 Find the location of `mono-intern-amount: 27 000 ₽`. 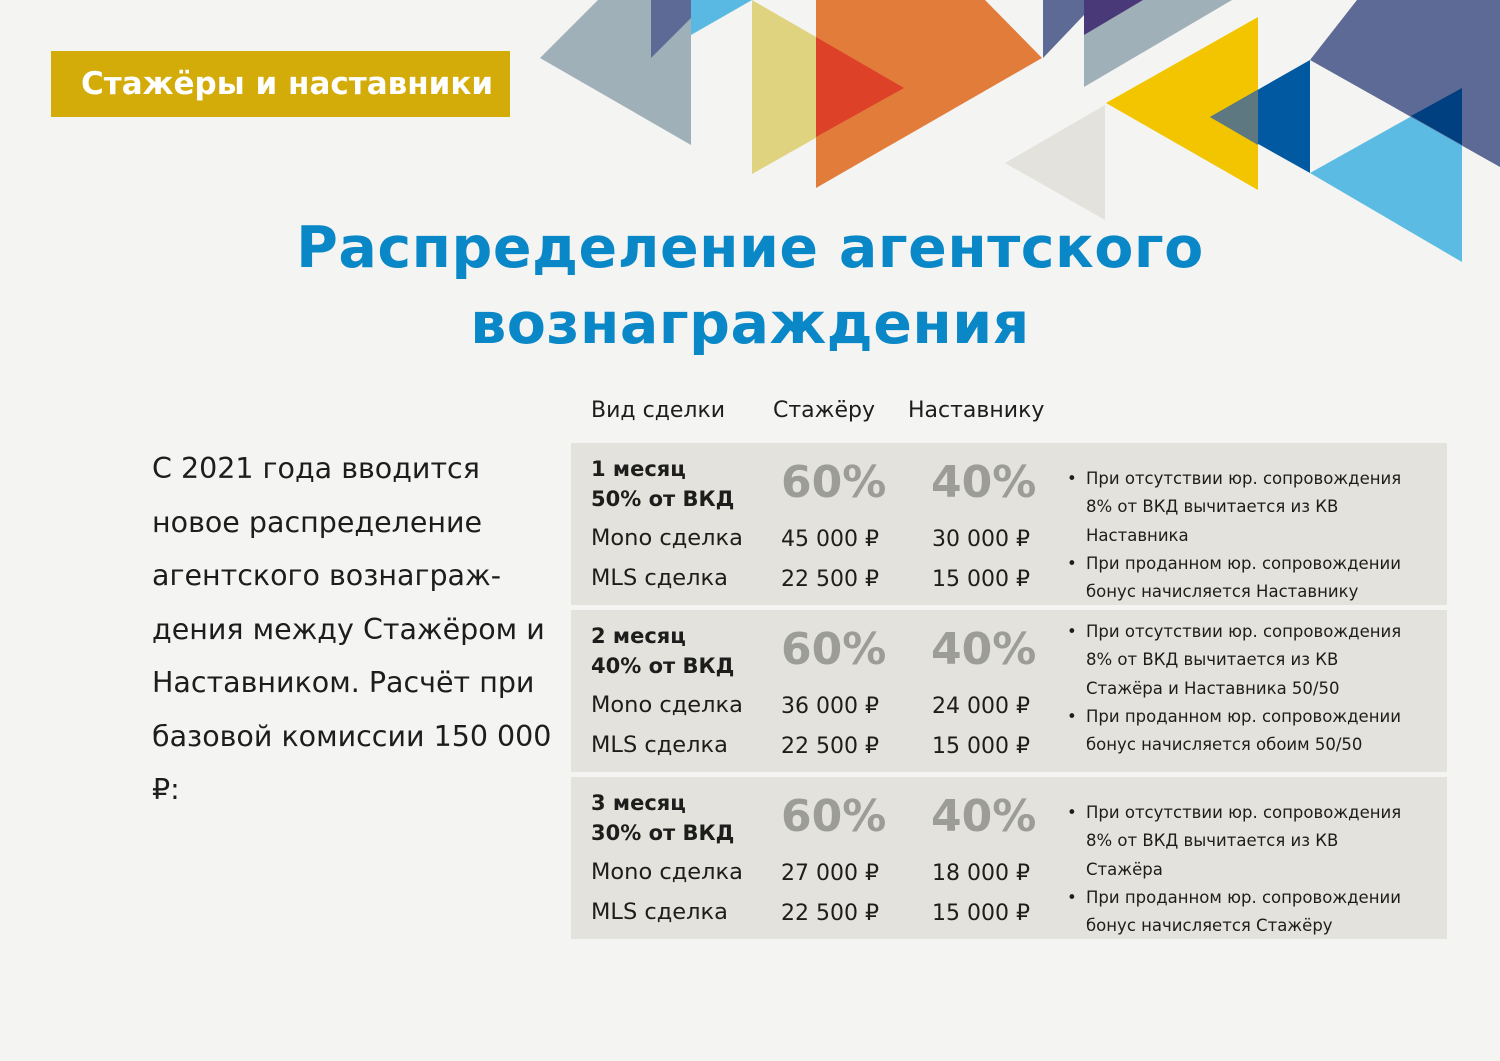

mono-intern-amount: 27 000 ₽ is located at coordinates (830, 873).